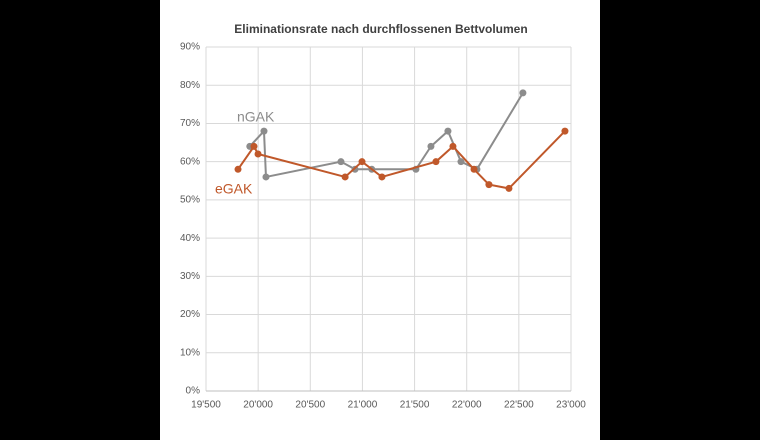 The height and width of the screenshot is (440, 760). I want to click on y-tick-label: 80%, so click(190, 85).